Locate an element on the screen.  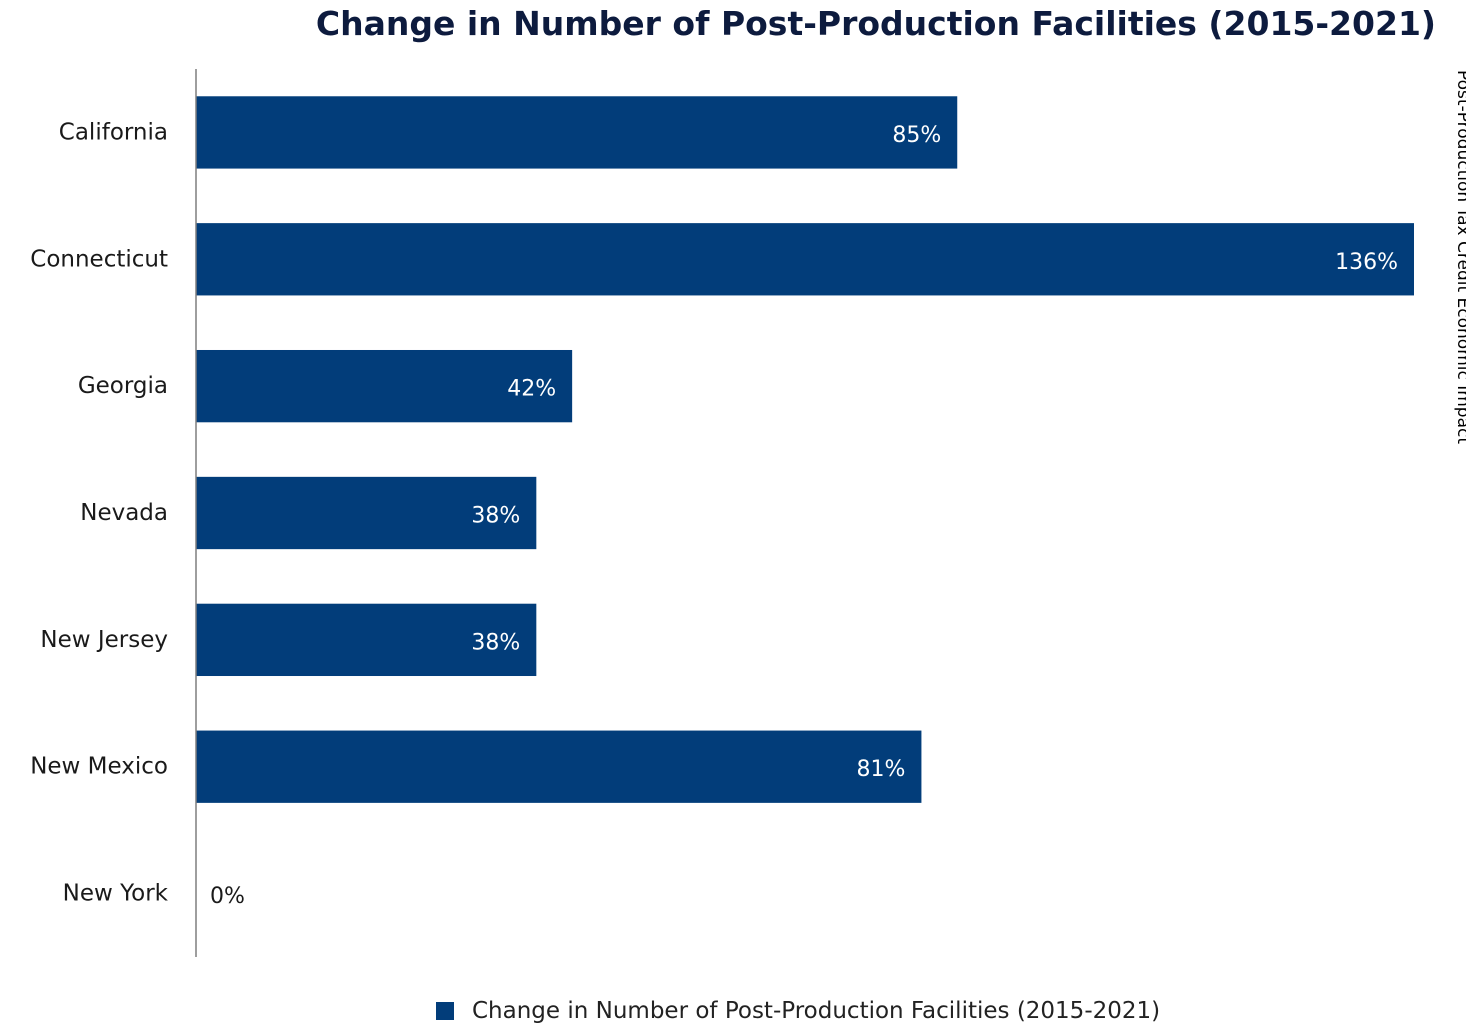
category-label-new-mexico: New Mexico is located at coordinates (99, 767).